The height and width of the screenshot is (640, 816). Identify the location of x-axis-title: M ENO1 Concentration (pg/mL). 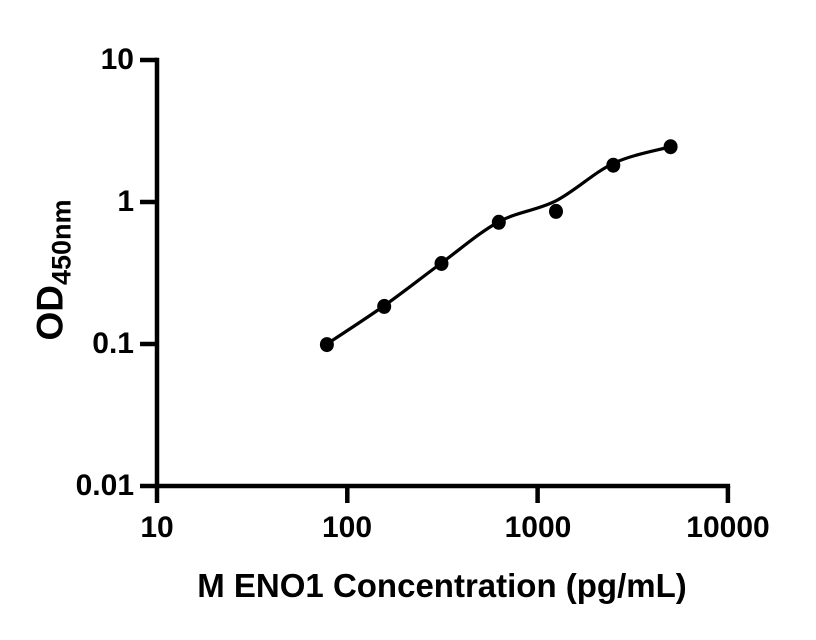
(442, 585).